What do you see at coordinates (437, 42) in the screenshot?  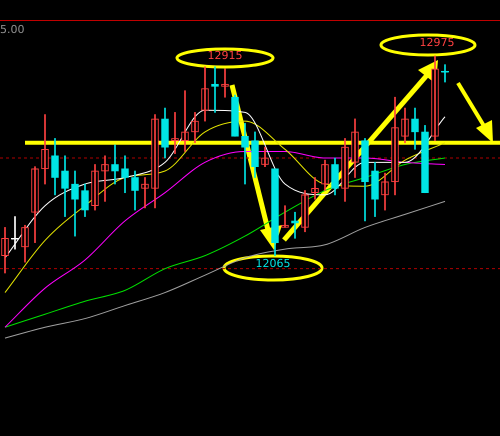 I see `text: 12975` at bounding box center [437, 42].